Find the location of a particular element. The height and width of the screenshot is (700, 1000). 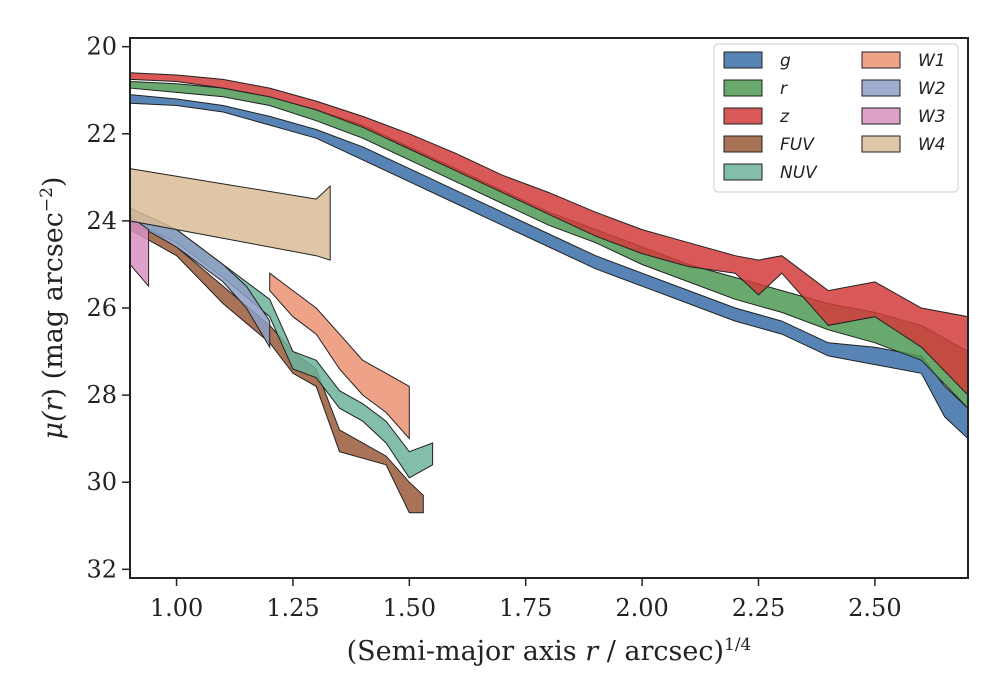

legend-swatch-w3 is located at coordinates (881, 116).